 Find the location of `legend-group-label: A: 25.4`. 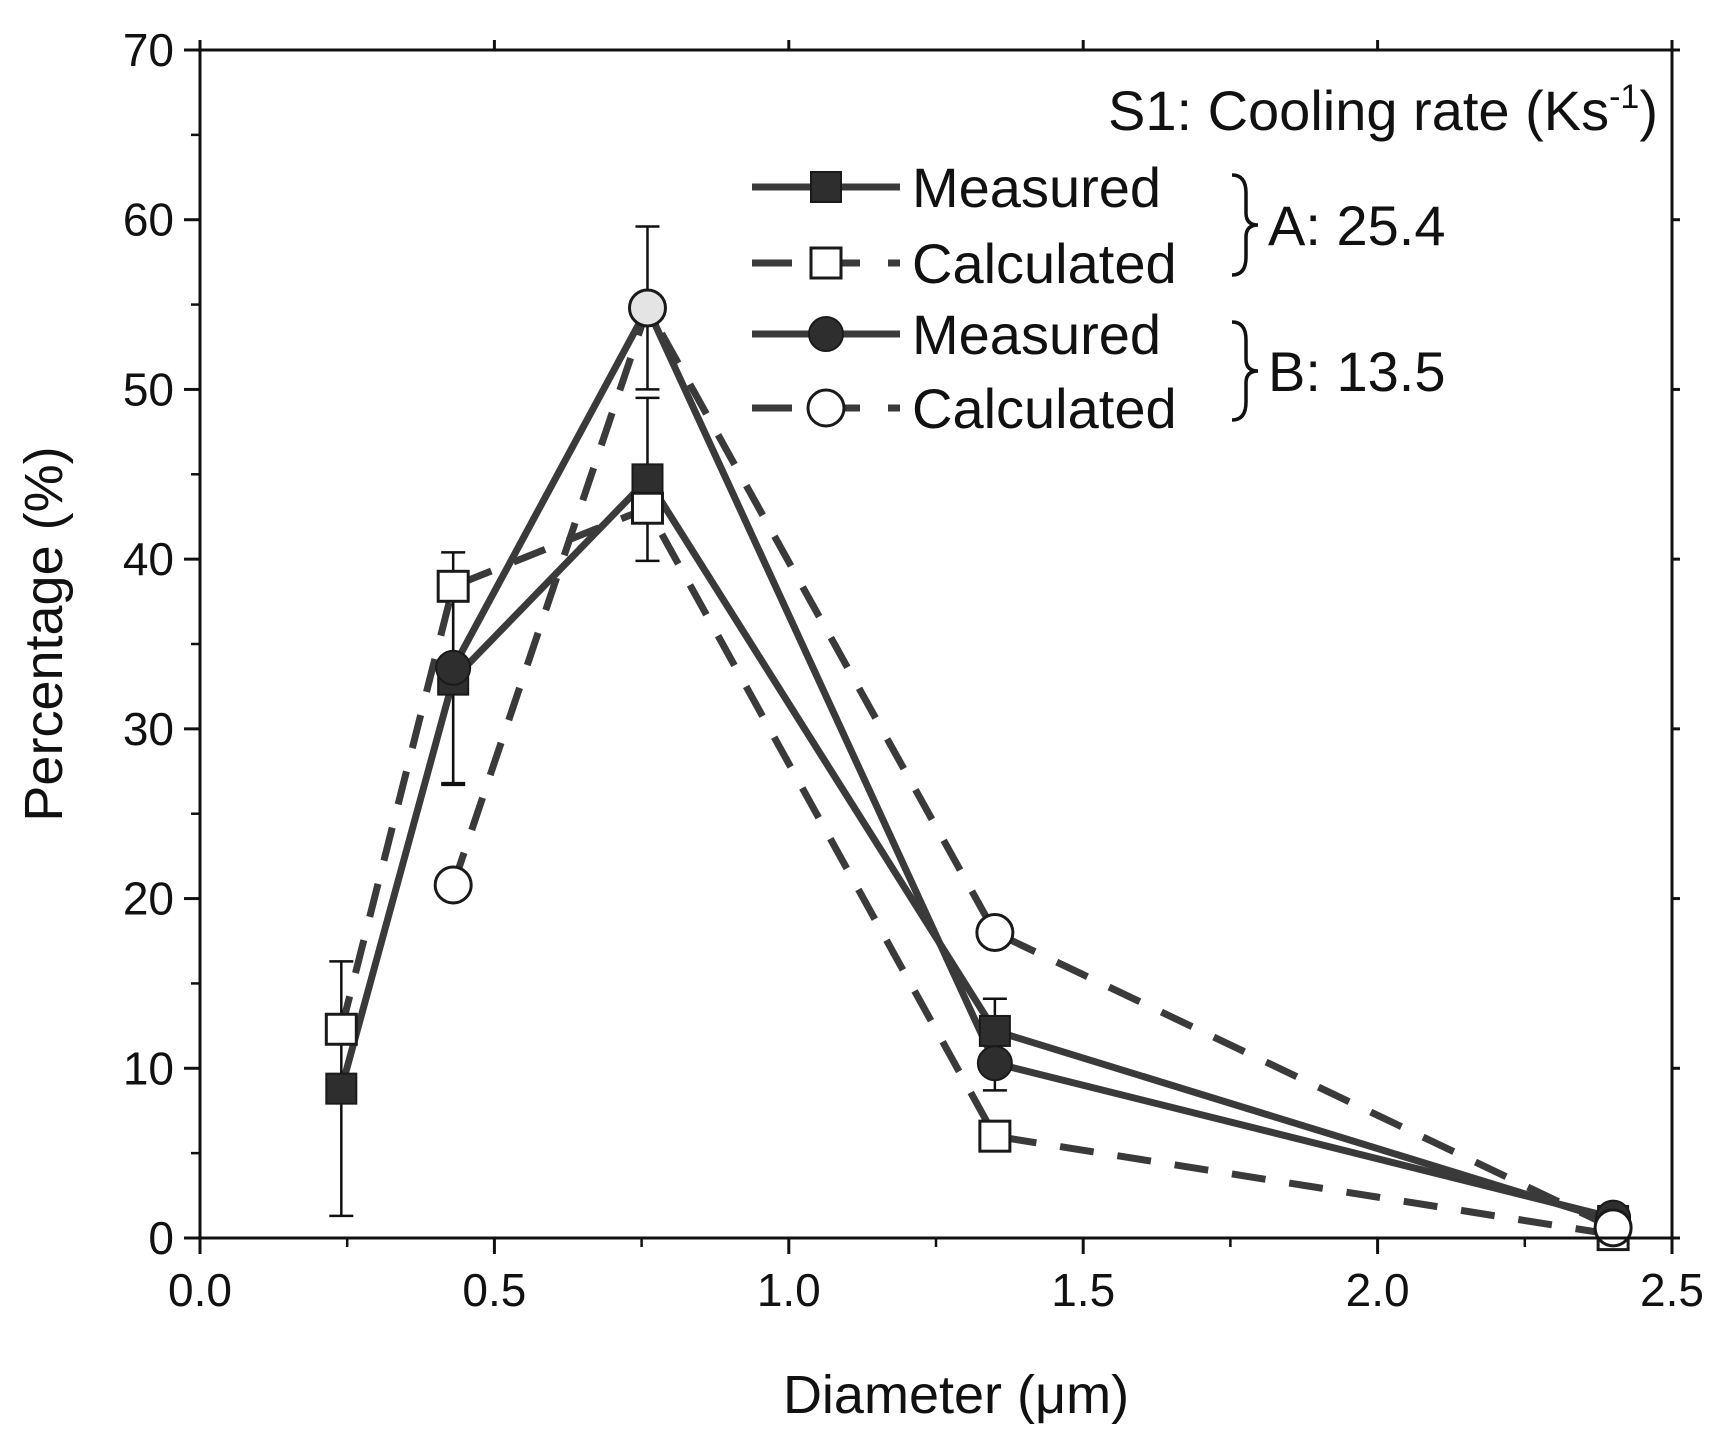

legend-group-label: A: 25.4 is located at coordinates (1356, 225).